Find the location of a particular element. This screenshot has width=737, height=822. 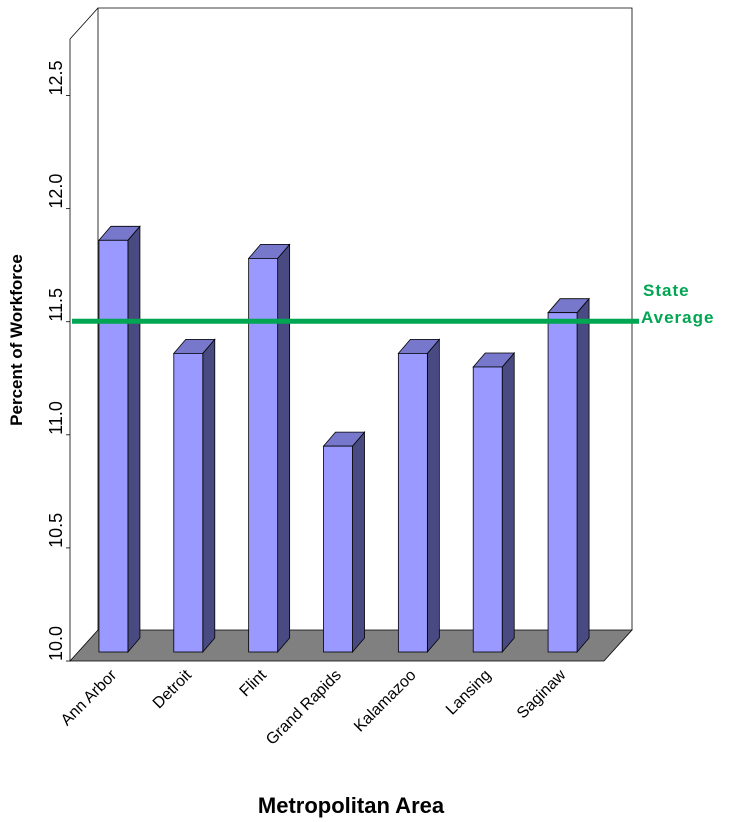

x-tick-label: Grand Rapids is located at coordinates (304, 708).